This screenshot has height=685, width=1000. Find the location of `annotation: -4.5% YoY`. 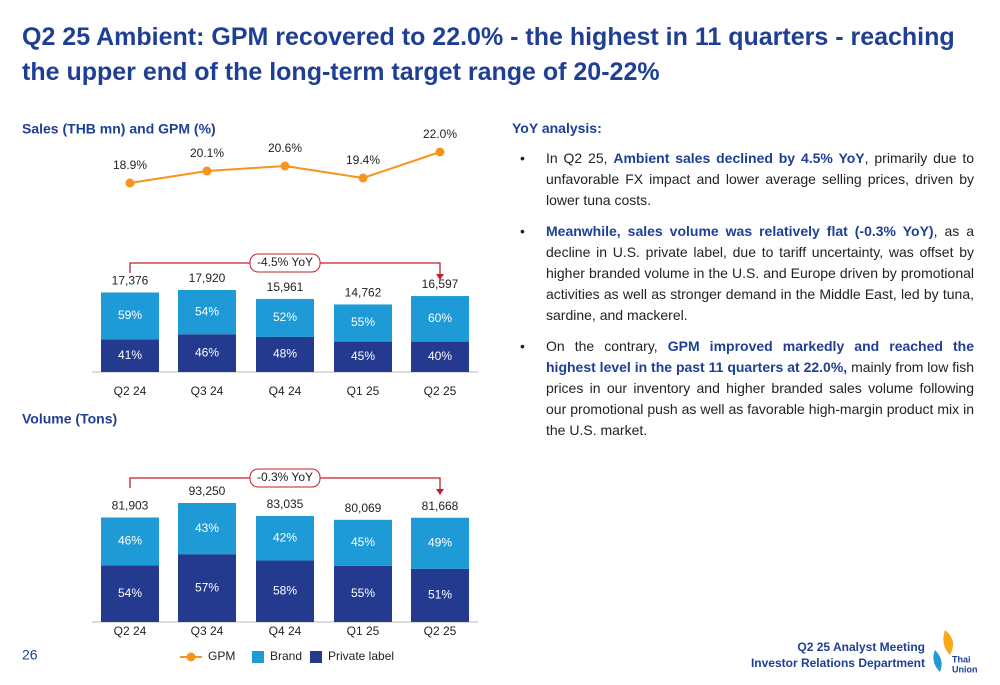

annotation: -4.5% YoY is located at coordinates (285, 262).